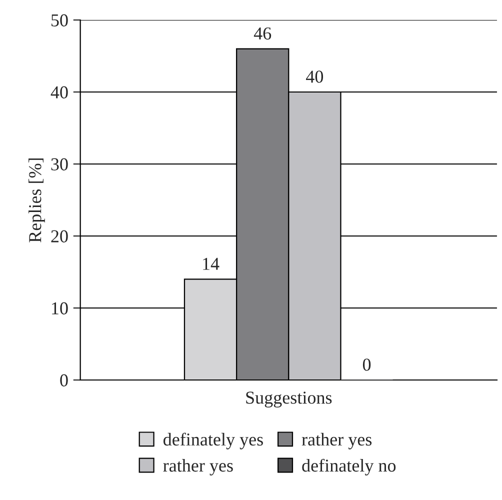 The height and width of the screenshot is (500, 502). I want to click on data-label: 40, so click(315, 76).